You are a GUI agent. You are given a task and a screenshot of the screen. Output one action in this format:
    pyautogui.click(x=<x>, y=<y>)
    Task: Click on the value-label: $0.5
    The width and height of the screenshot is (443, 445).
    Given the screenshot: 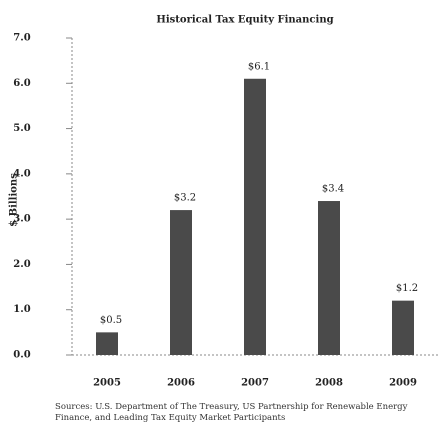 What is the action you would take?
    pyautogui.click(x=111, y=320)
    